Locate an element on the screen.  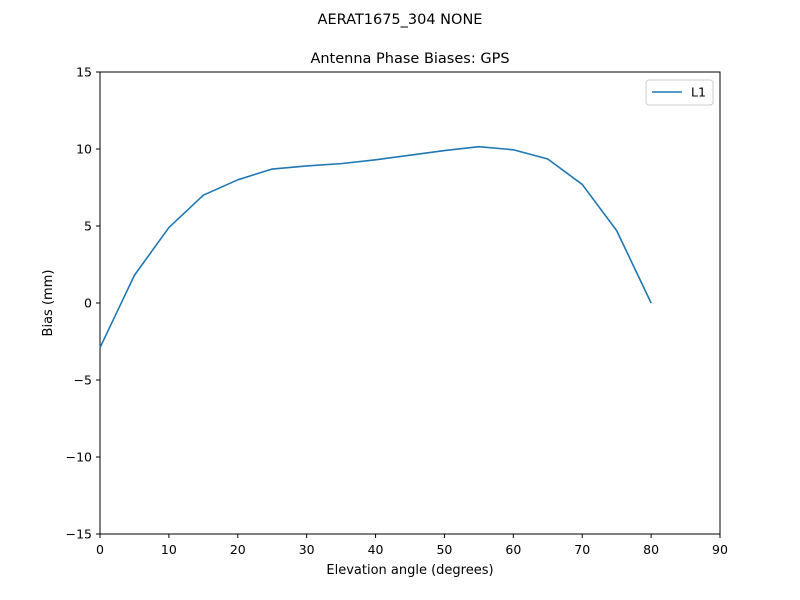
x-tick-label: 30 is located at coordinates (307, 549).